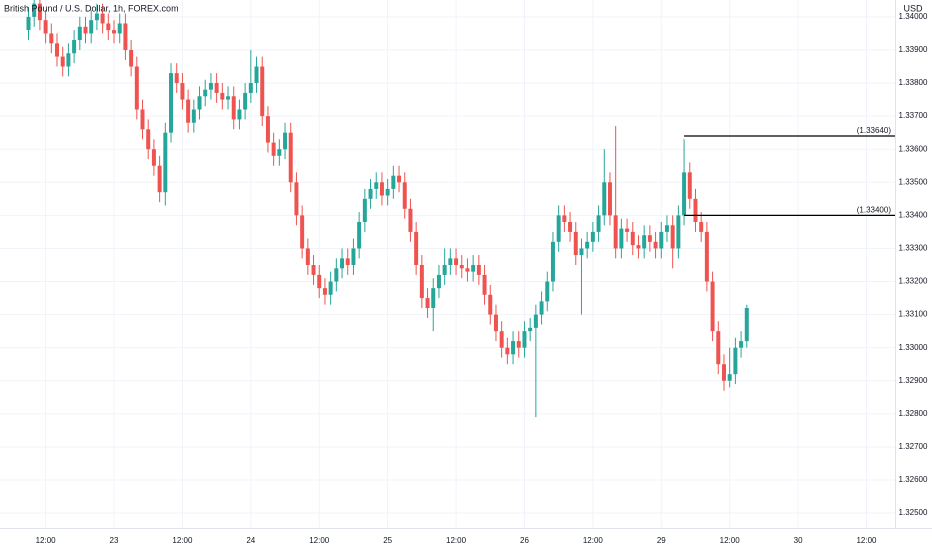 Image resolution: width=932 pixels, height=550 pixels. Describe the element at coordinates (913, 479) in the screenshot. I see `y-tick-label: 1.32600` at that location.